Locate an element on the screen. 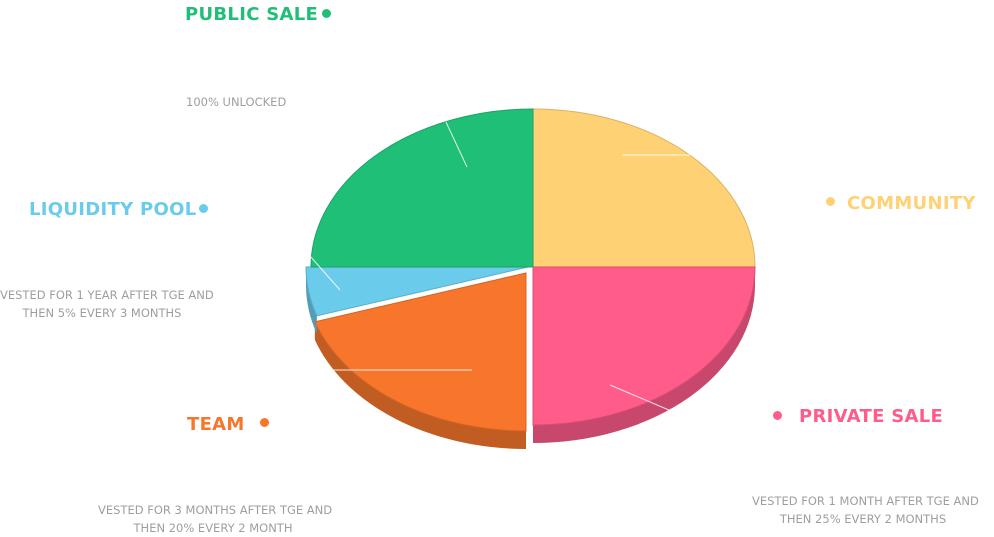  leader-line-liquidity-pool is located at coordinates (325, 273).